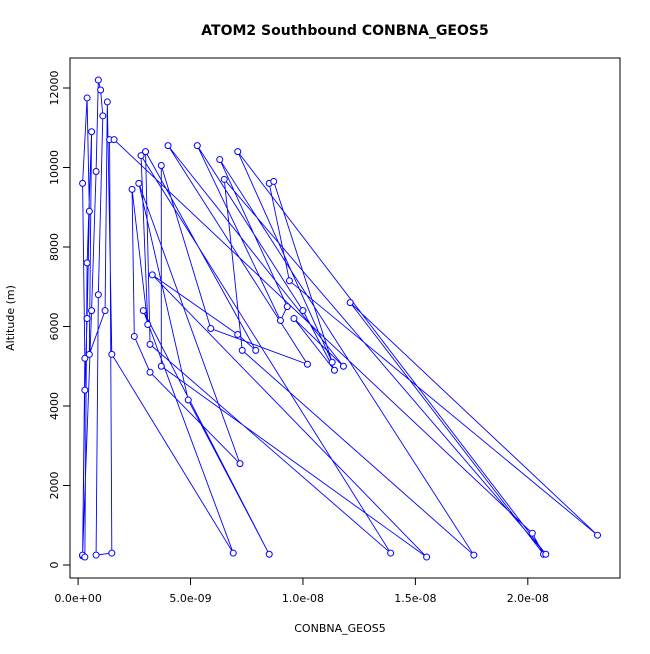 This screenshot has width=650, height=654. I want to click on y-tick-label: 6000, so click(54, 327).